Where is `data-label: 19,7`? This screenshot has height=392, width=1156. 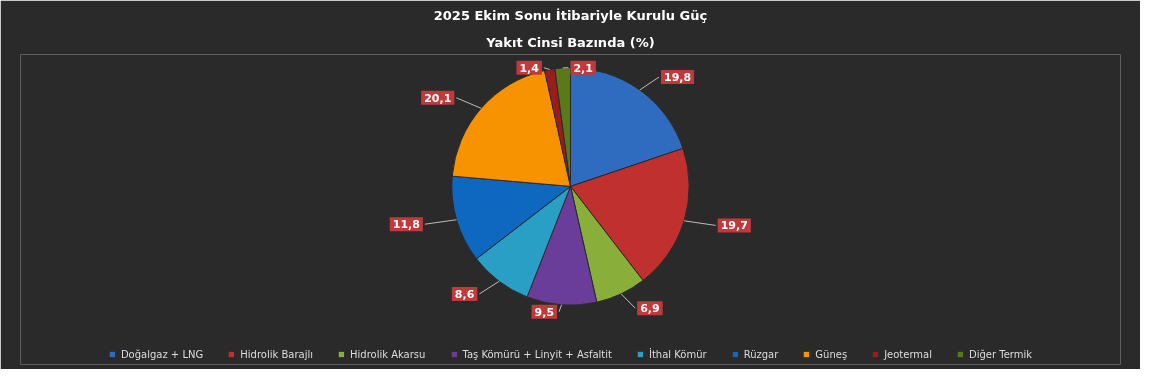
data-label: 19,7 is located at coordinates (734, 226).